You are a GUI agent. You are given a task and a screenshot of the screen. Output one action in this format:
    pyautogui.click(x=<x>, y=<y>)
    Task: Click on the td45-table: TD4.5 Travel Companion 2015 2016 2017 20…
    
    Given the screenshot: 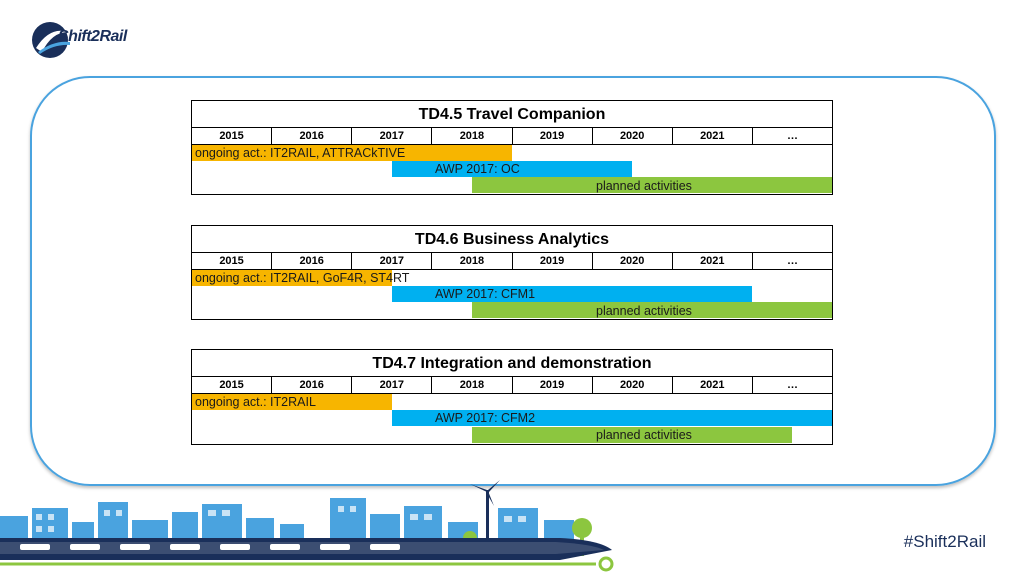 What is the action you would take?
    pyautogui.click(x=512, y=147)
    